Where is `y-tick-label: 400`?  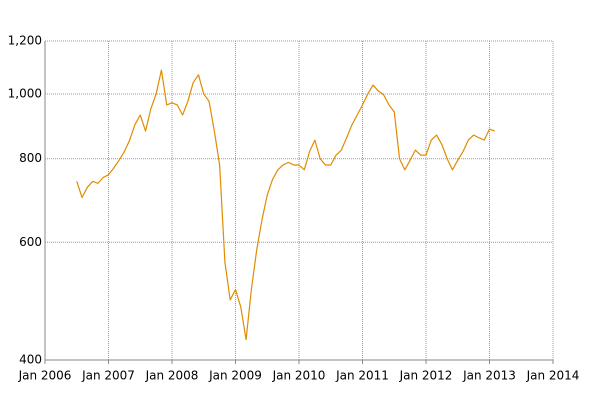 y-tick-label: 400 is located at coordinates (30, 360).